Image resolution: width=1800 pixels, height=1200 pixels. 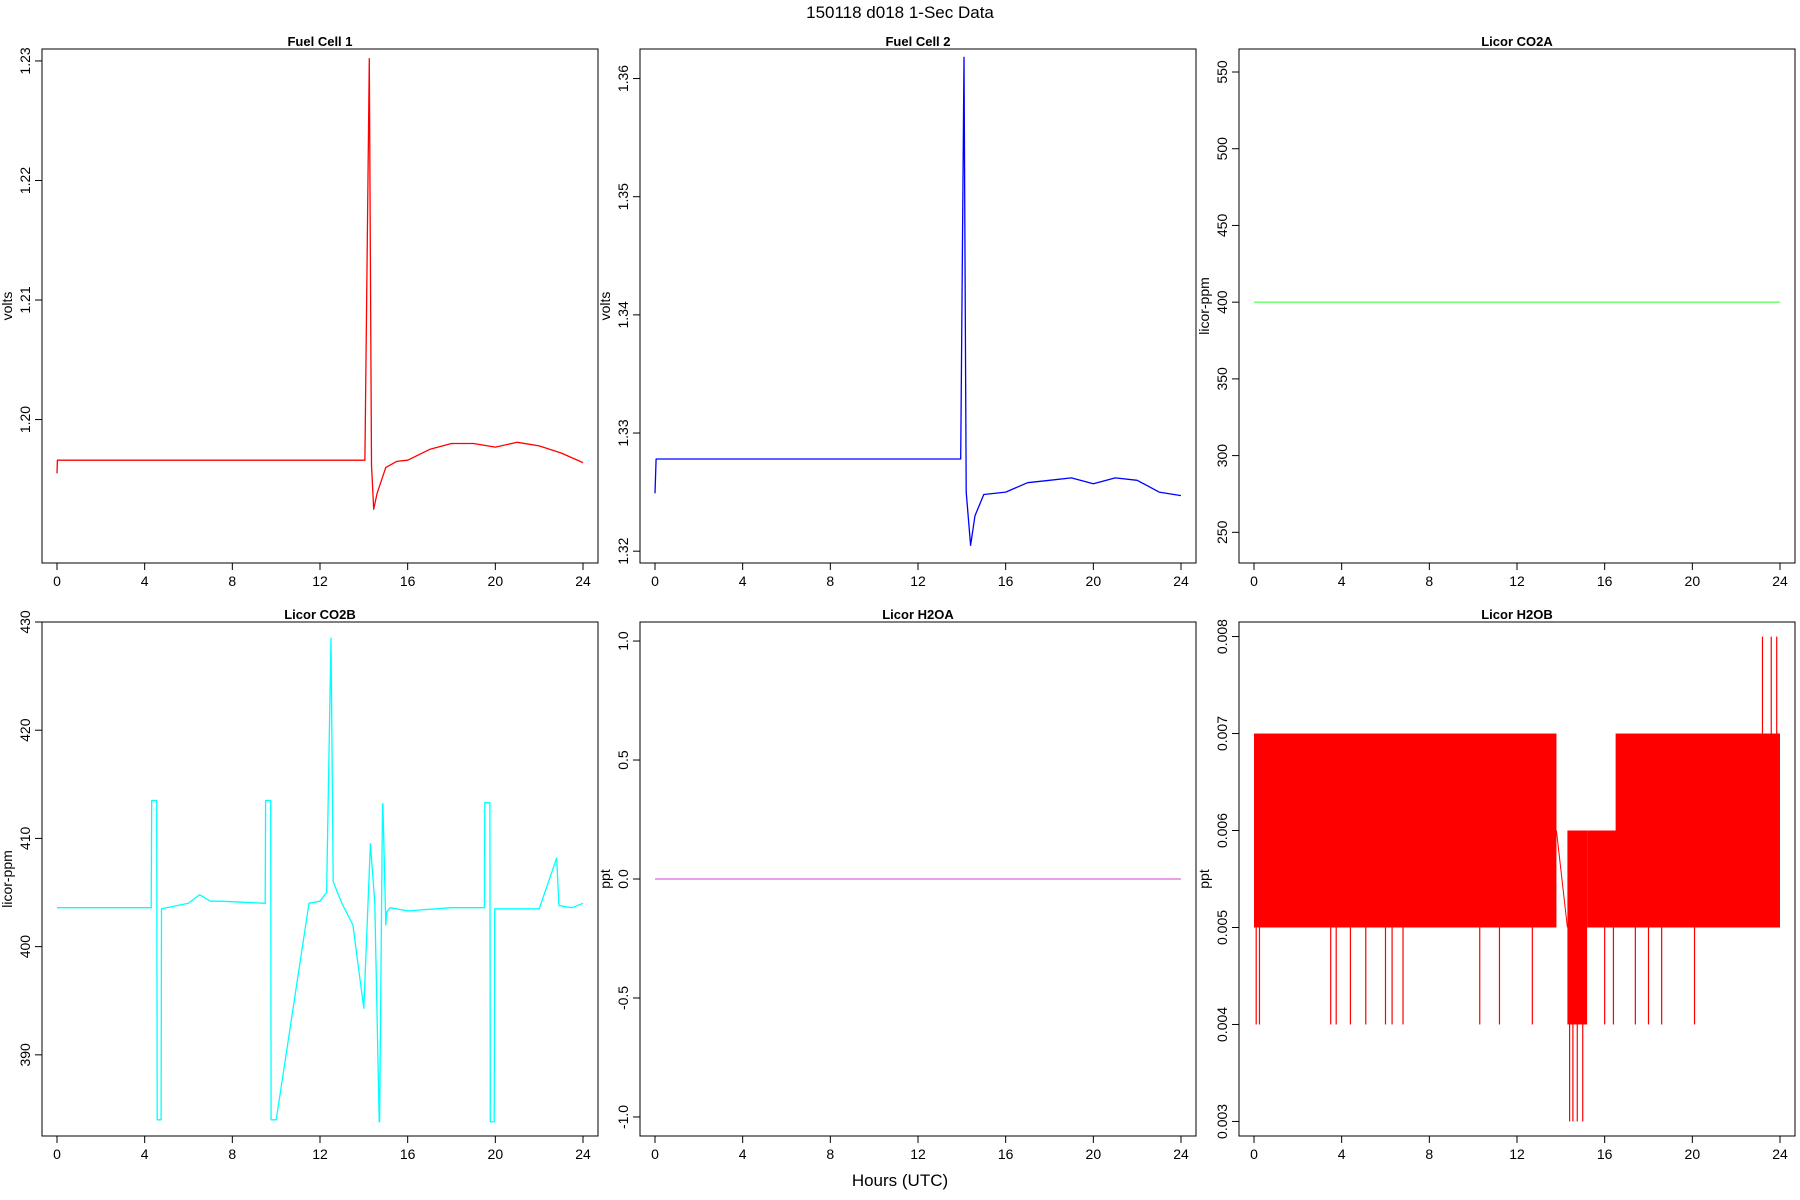 I want to click on y-tick-label: 1.22, so click(x=25, y=180).